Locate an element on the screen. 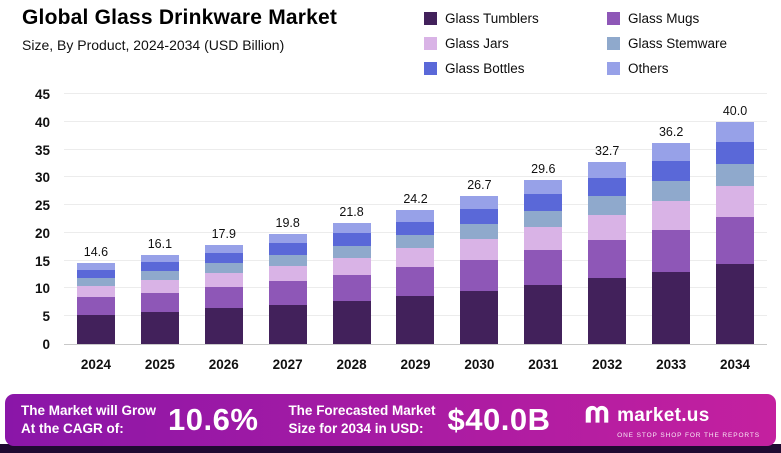  y-axis-tick: 40 is located at coordinates (42, 122).